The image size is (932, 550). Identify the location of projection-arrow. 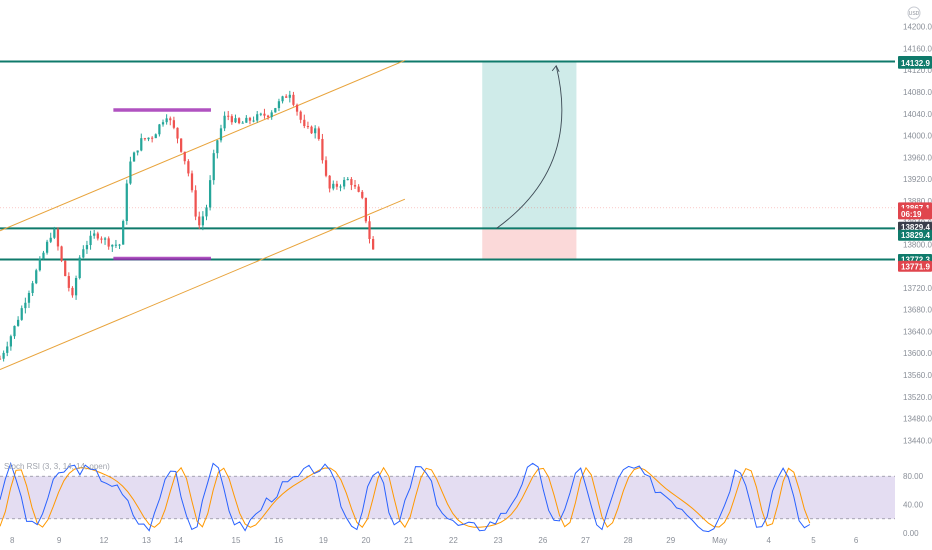
(529, 147).